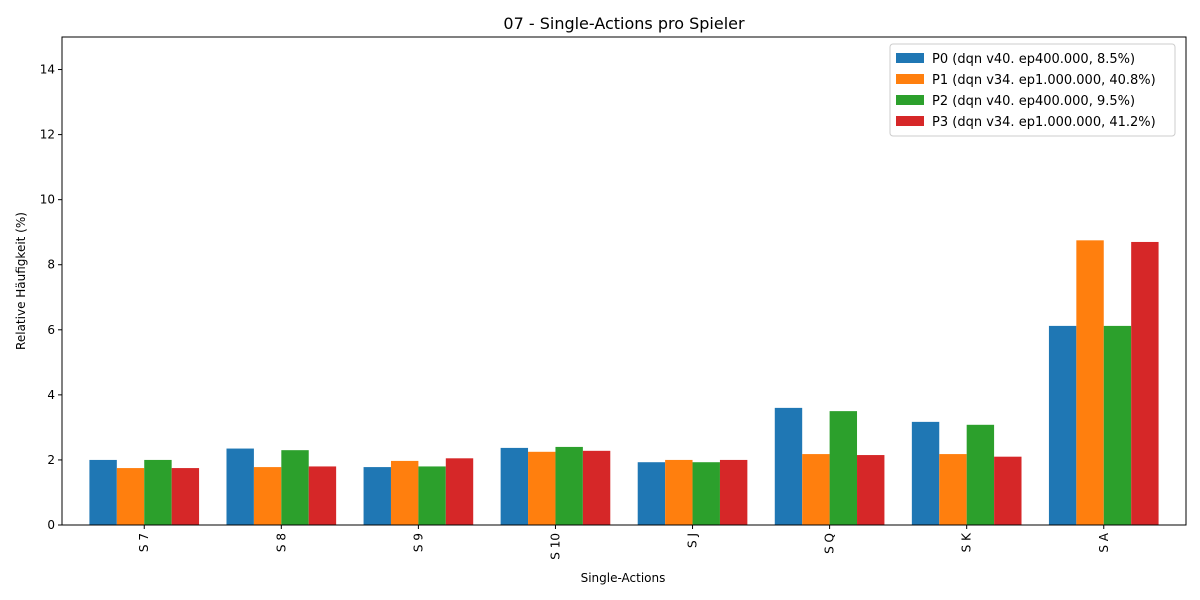  I want to click on bar-sk-p2, so click(980, 474).